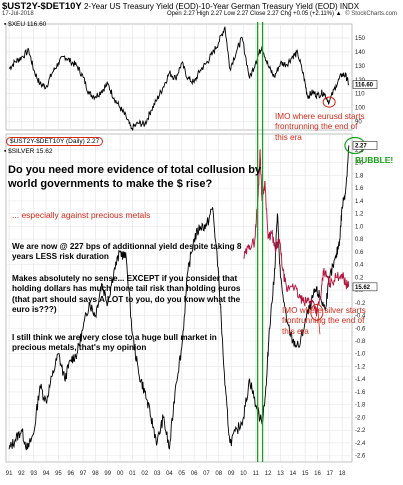 Image resolution: width=403 pixels, height=485 pixels. I want to click on x-tick-label: 99, so click(107, 474).